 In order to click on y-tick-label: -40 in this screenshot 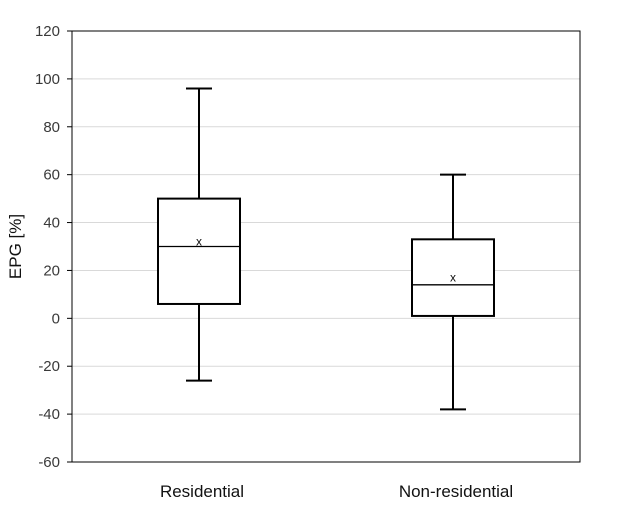, I will do `click(49, 414)`.